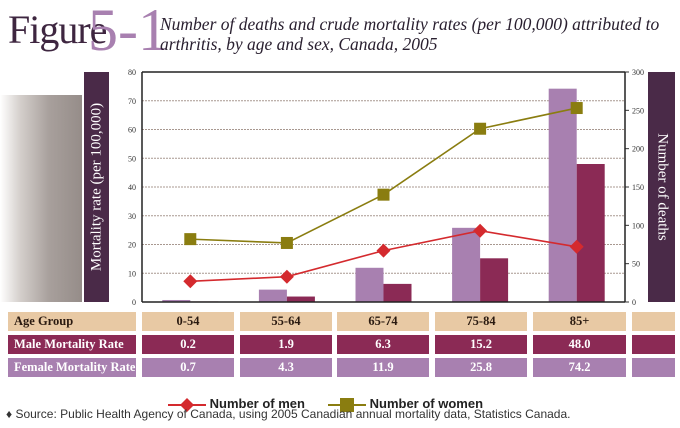 This screenshot has width=680, height=428. What do you see at coordinates (41, 198) in the screenshot?
I see `decorative-photo` at bounding box center [41, 198].